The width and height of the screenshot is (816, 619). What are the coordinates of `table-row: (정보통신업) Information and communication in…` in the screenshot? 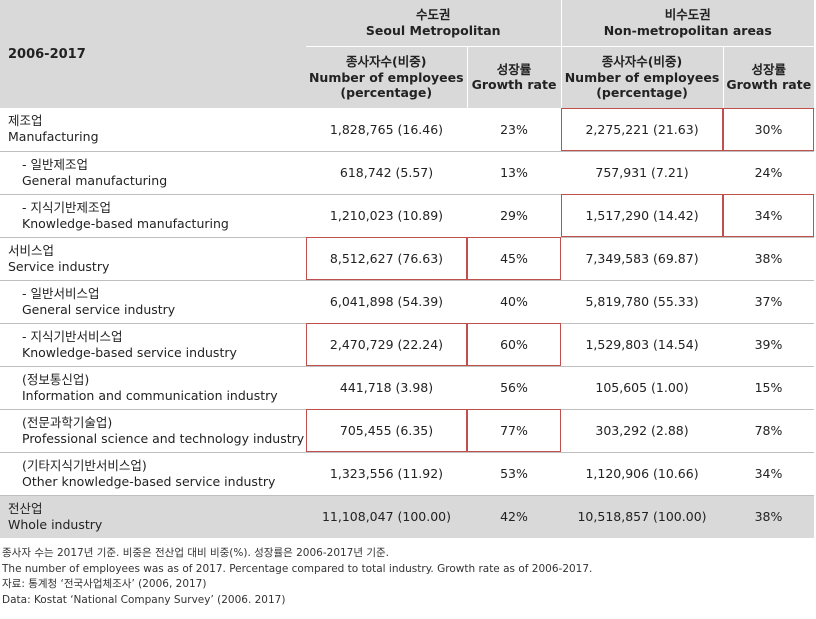 It's located at (407, 388).